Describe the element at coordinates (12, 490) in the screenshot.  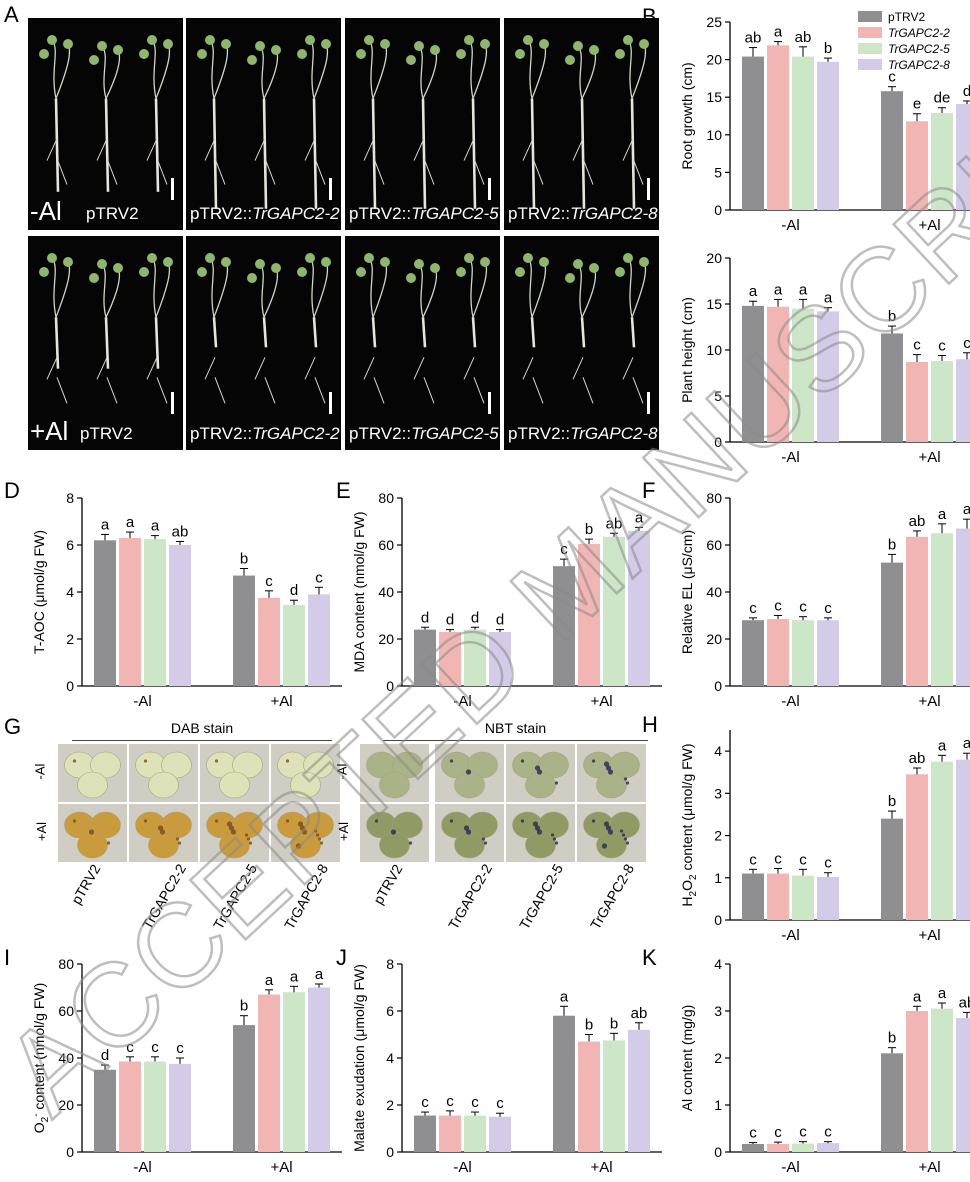
I see `panel-label-d: D` at that location.